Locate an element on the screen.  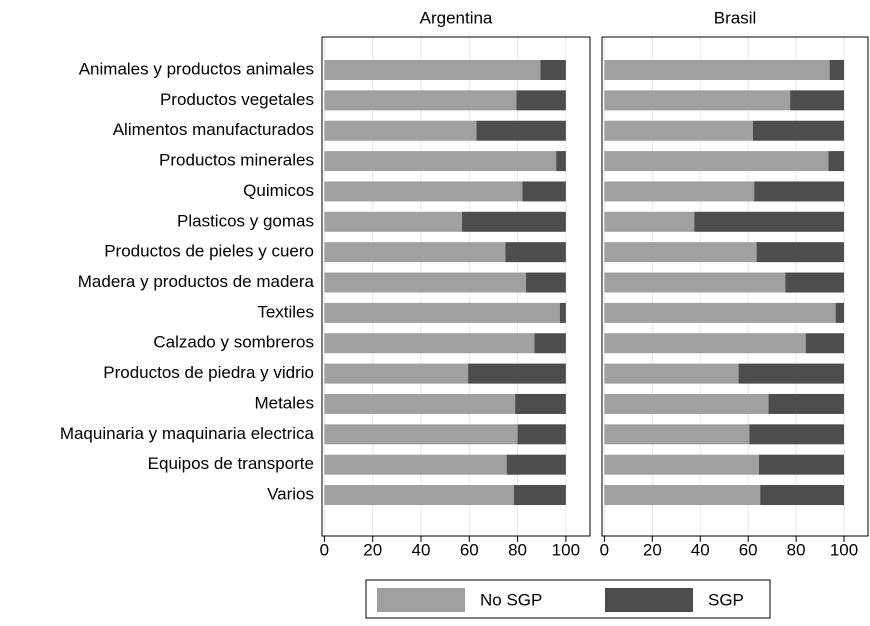
category-label: Varios is located at coordinates (290, 494).